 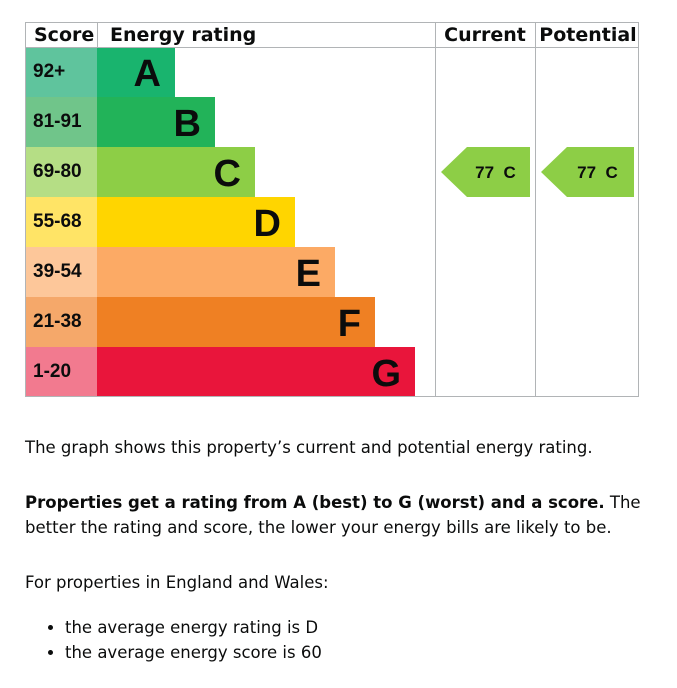 What do you see at coordinates (227, 174) in the screenshot?
I see `rating-letter-c: C` at bounding box center [227, 174].